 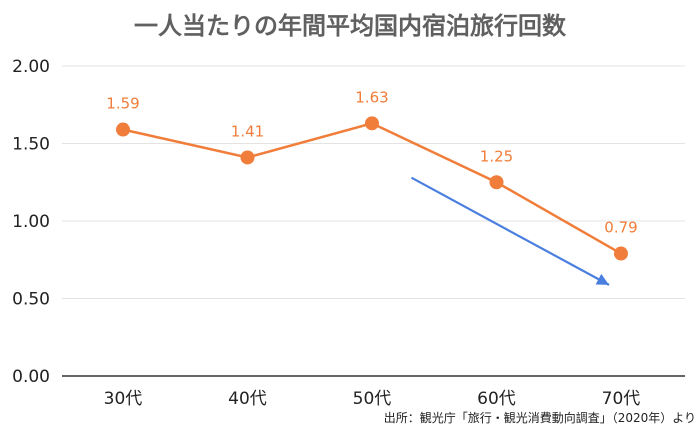 What do you see at coordinates (621, 399) in the screenshot?
I see `x-tick-label: 70代` at bounding box center [621, 399].